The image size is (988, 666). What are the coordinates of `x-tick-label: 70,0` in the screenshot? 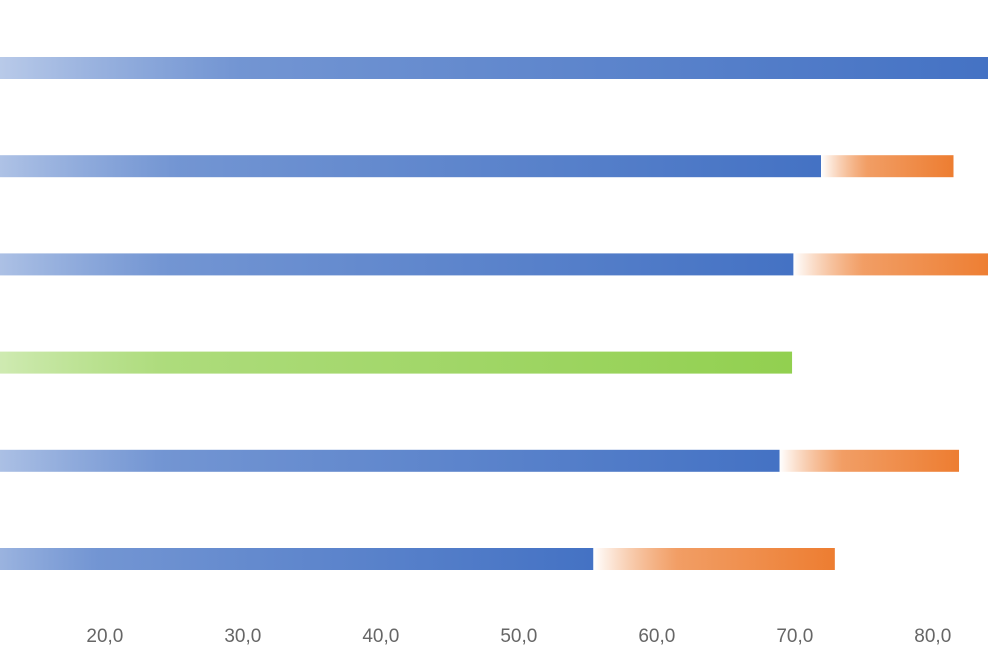 It's located at (794, 636).